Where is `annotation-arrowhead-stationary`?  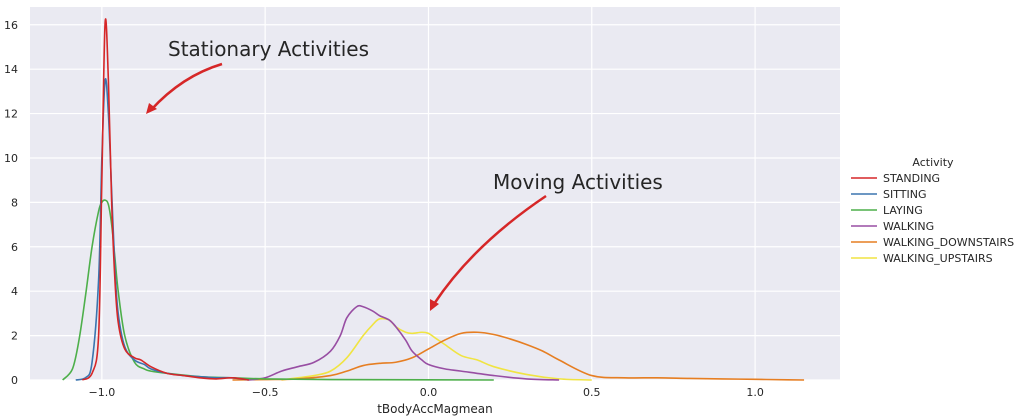
annotation-arrowhead-stationary is located at coordinates (151, 108).